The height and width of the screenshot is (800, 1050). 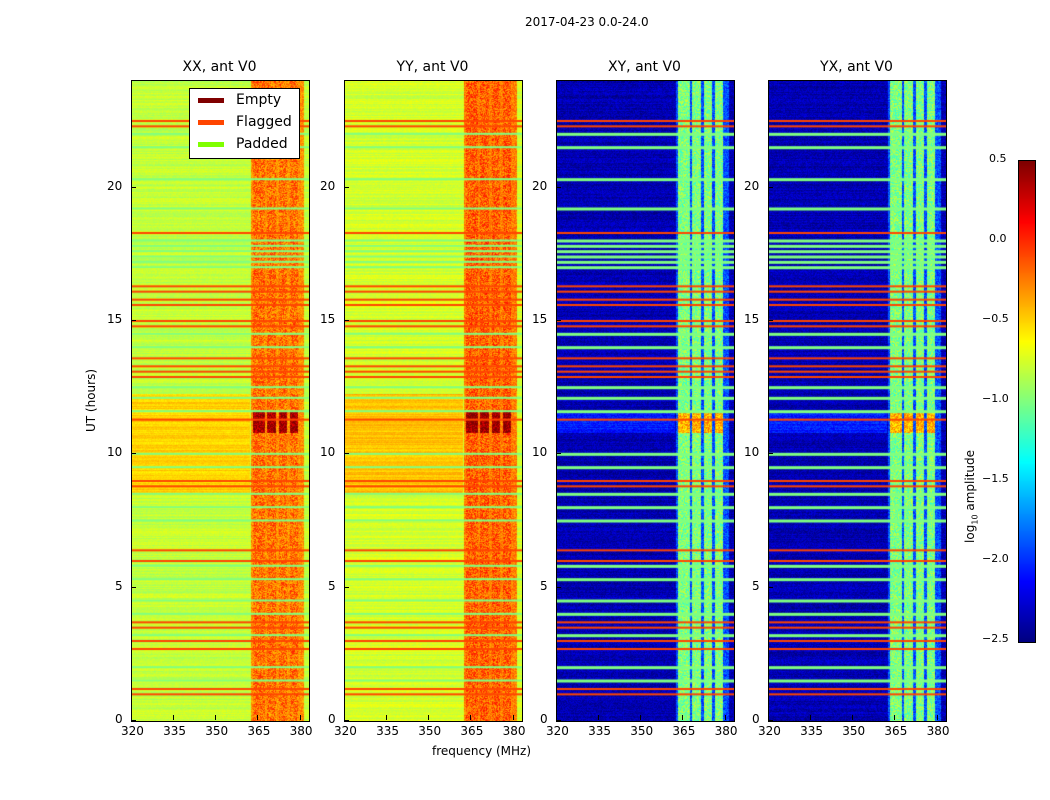 What do you see at coordinates (971, 496) in the screenshot?
I see `colorbar-label: log10 amplitude` at bounding box center [971, 496].